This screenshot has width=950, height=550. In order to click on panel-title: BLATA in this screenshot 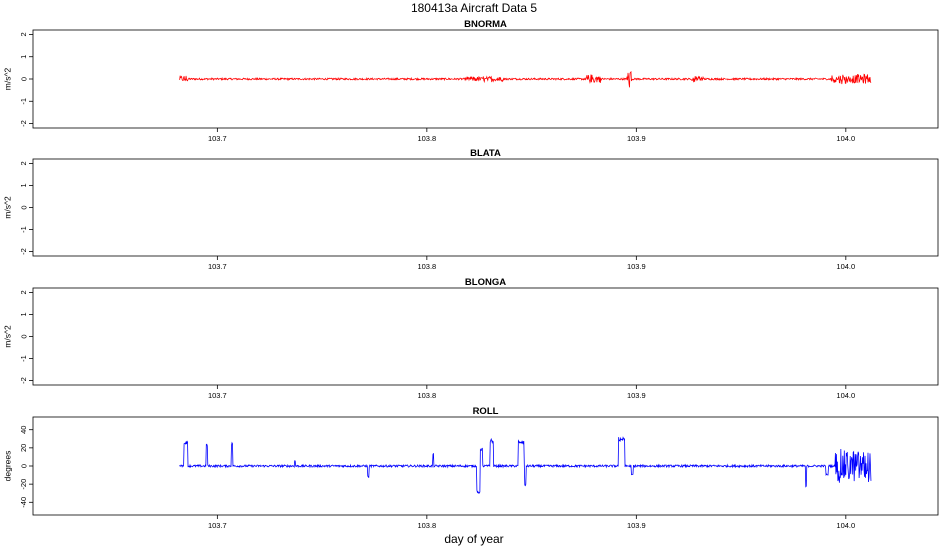, I will do `click(485, 153)`.